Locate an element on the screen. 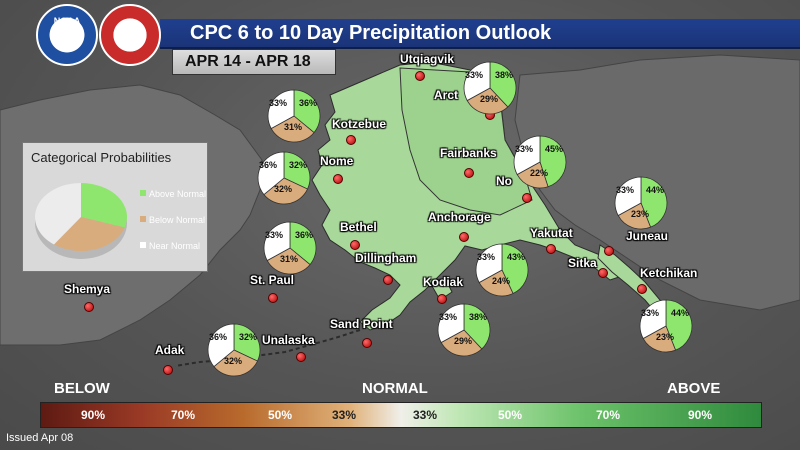  city-label: Shemya is located at coordinates (87, 289).